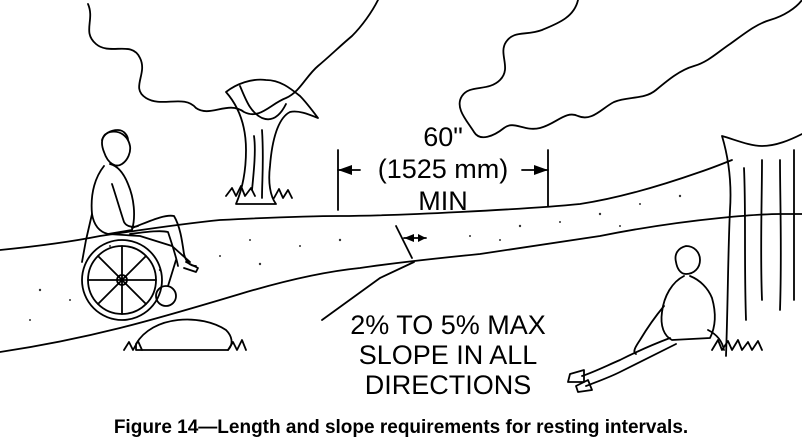  I want to click on tree-trunk-middle-detail, so click(263, 142).